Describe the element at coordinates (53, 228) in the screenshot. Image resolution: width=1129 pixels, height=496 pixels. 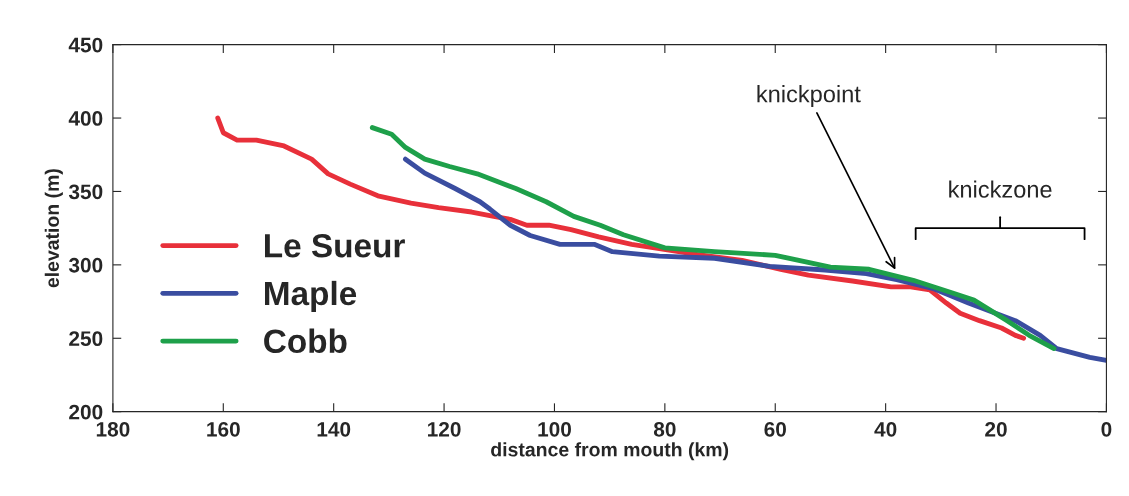
I see `y-axis-title: elevation (m)` at that location.